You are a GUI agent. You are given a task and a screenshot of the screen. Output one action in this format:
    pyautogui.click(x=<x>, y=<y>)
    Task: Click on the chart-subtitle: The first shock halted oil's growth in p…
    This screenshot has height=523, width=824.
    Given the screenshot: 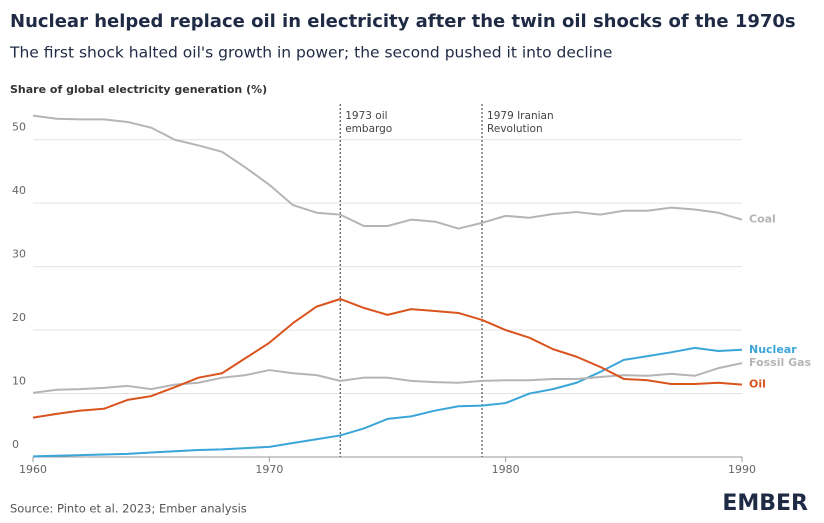 What is the action you would take?
    pyautogui.click(x=310, y=53)
    